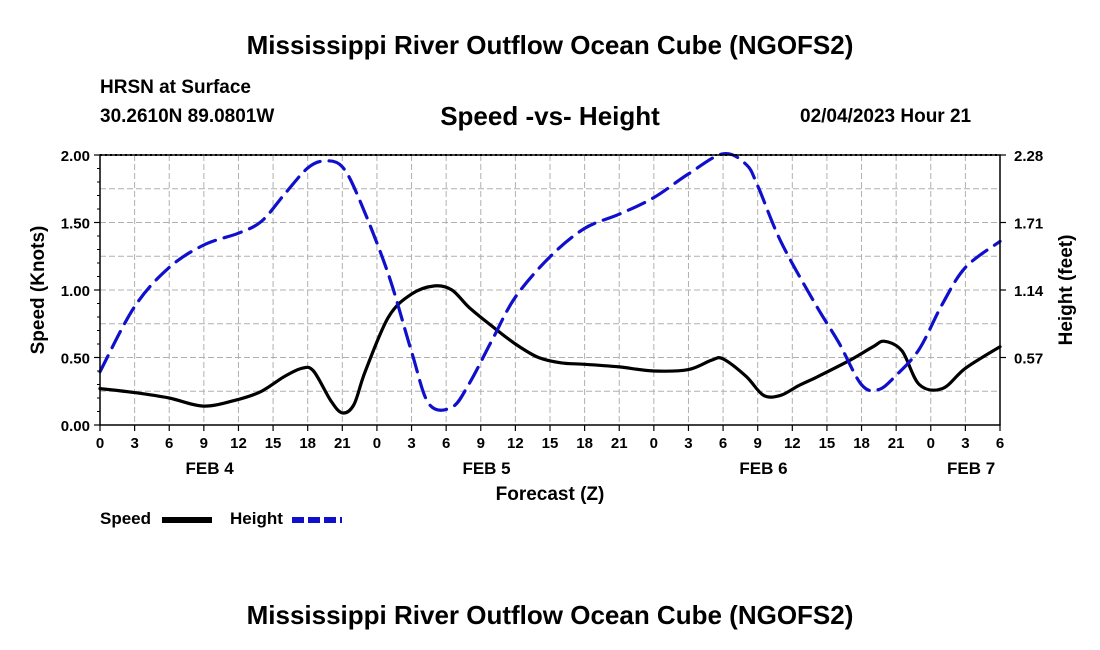 The height and width of the screenshot is (650, 1100). Describe the element at coordinates (75, 224) in the screenshot. I see `y-tick-label: 1.50` at that location.